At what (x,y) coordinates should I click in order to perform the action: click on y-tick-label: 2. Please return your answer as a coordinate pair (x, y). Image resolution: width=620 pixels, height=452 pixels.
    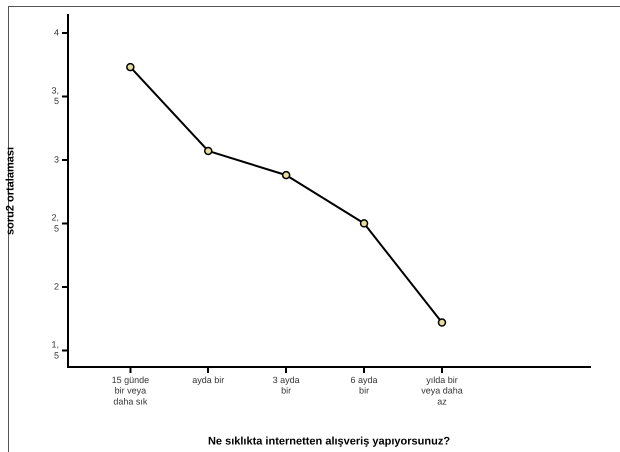
    Looking at the image, I should click on (56, 286).